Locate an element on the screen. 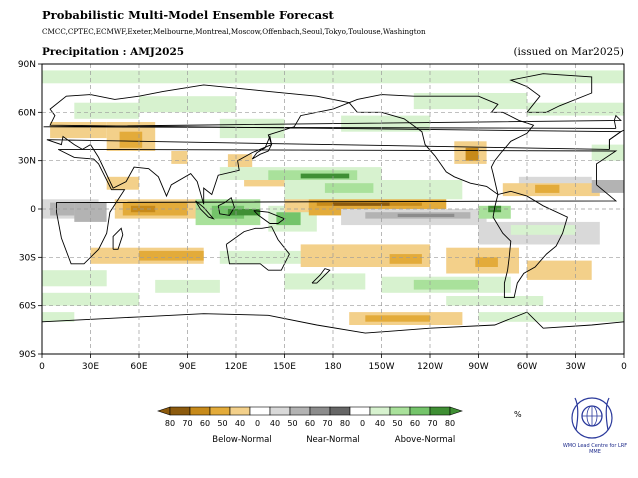 Image resolution: width=638 pixels, height=478 pixels. logo-caption: WMO Lead Centre for LRF MME is located at coordinates (595, 449).